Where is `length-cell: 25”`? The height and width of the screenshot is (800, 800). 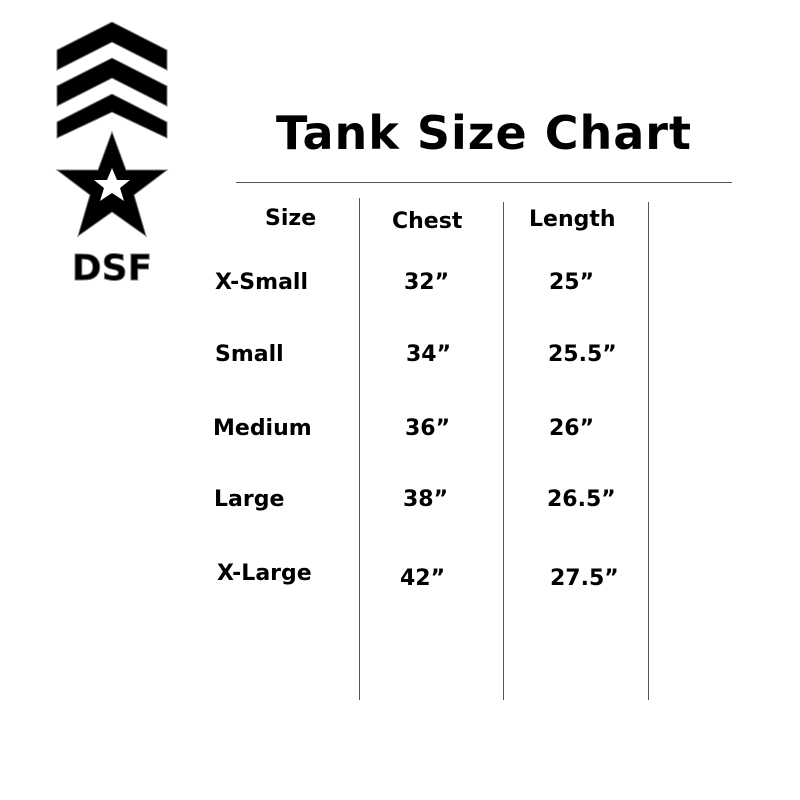 length-cell: 25” is located at coordinates (572, 282).